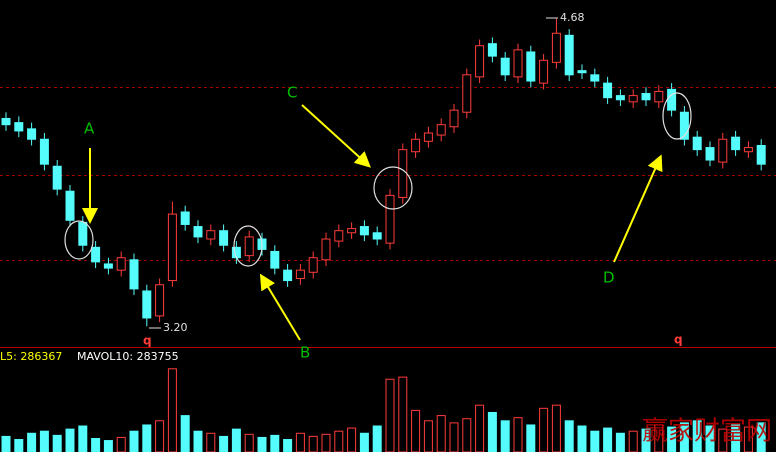 The image size is (776, 452). I want to click on legend-vol5: L5: 286367, so click(31, 356).